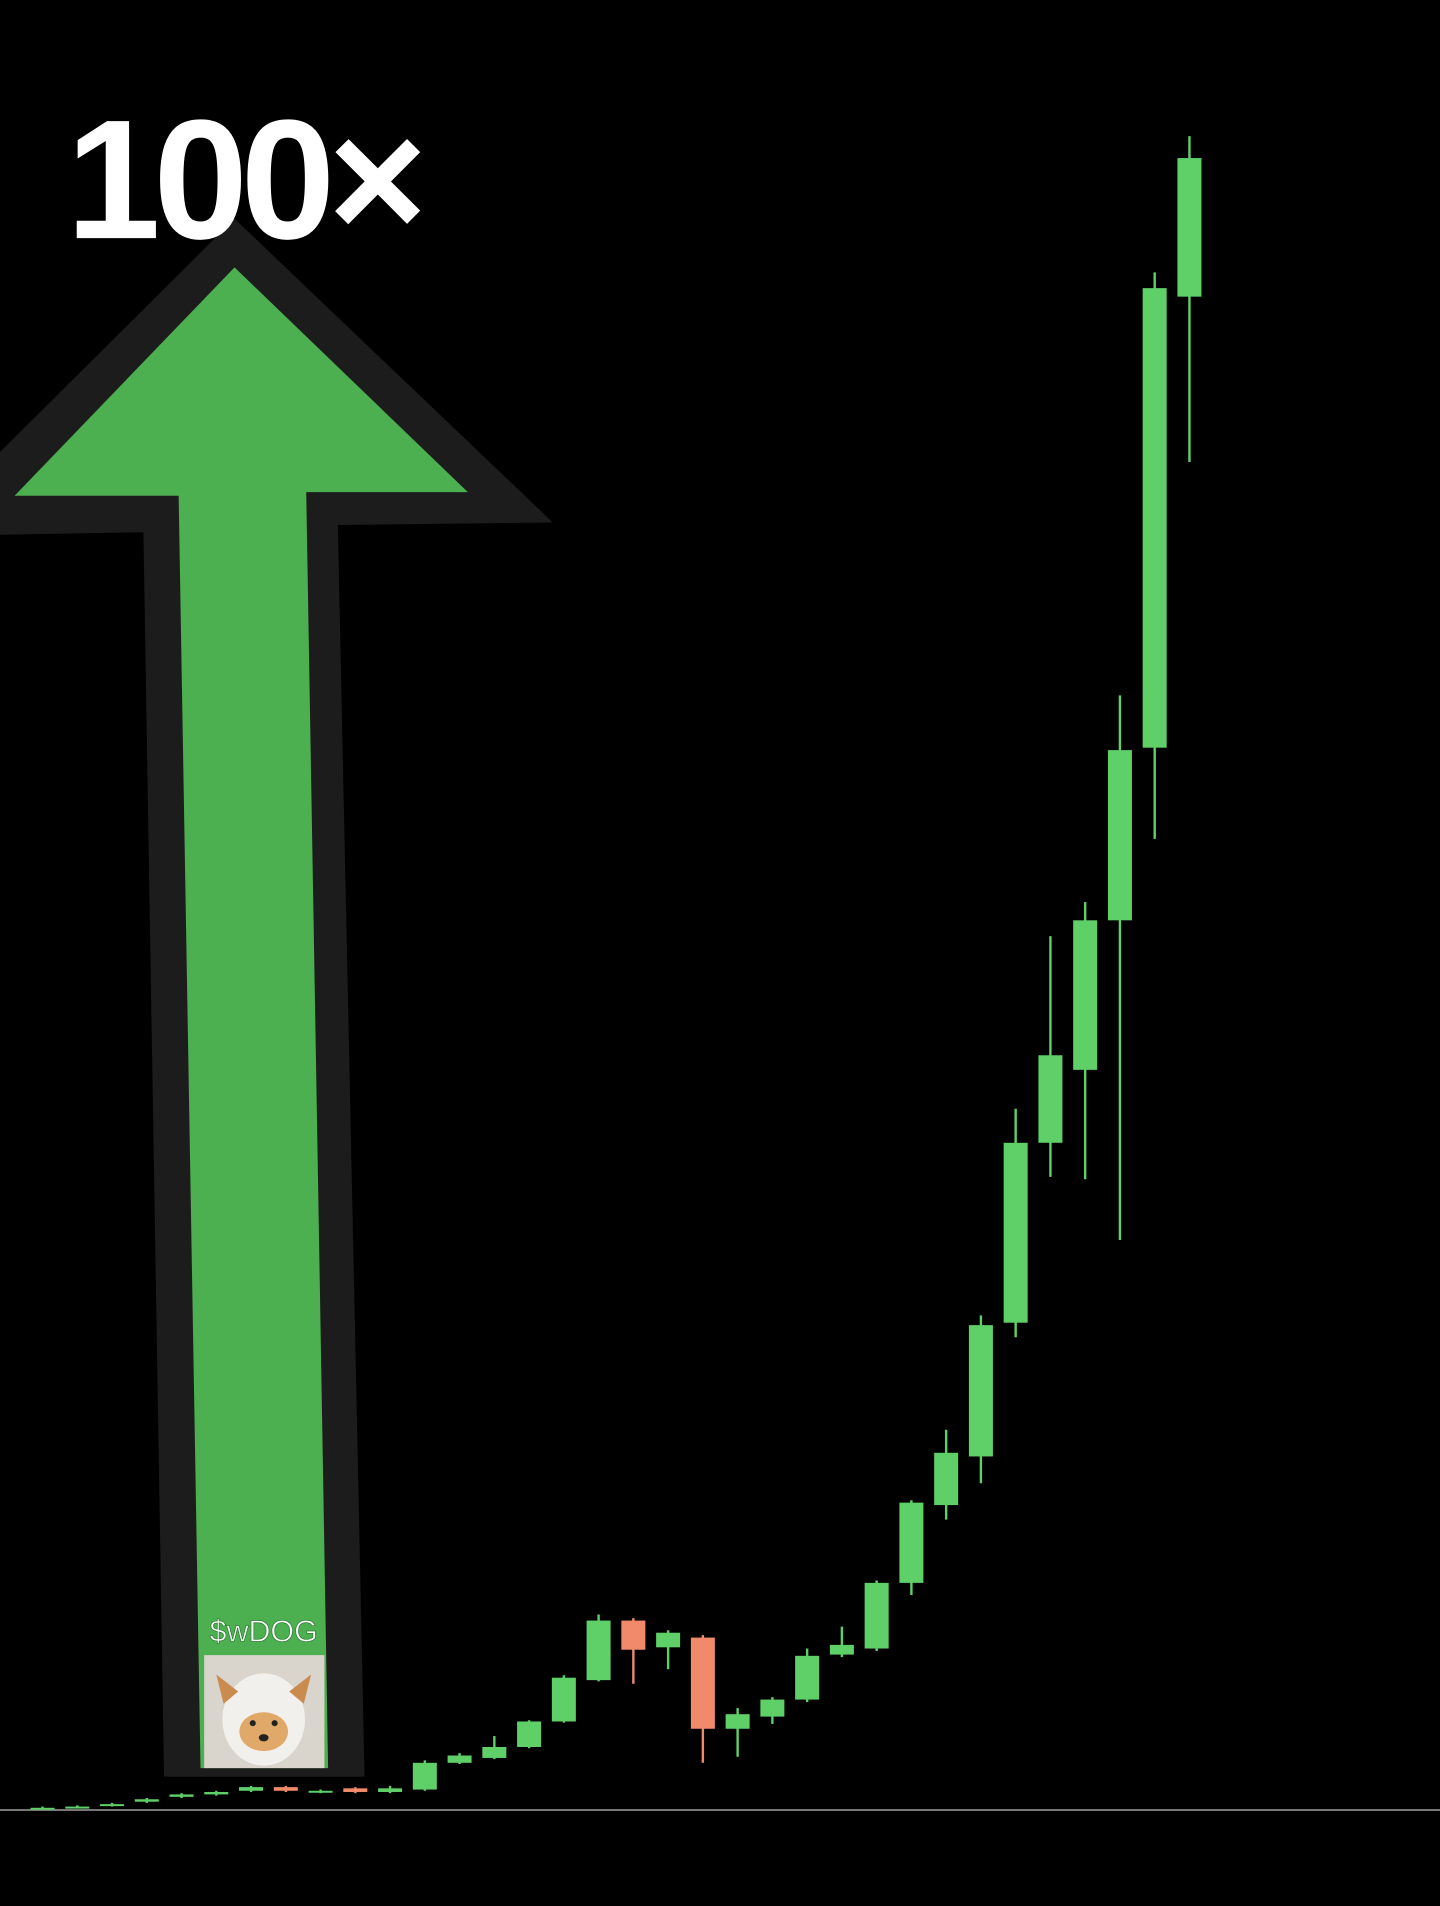 This screenshot has width=1440, height=1906. I want to click on avatar-ear, so click(227, 1689).